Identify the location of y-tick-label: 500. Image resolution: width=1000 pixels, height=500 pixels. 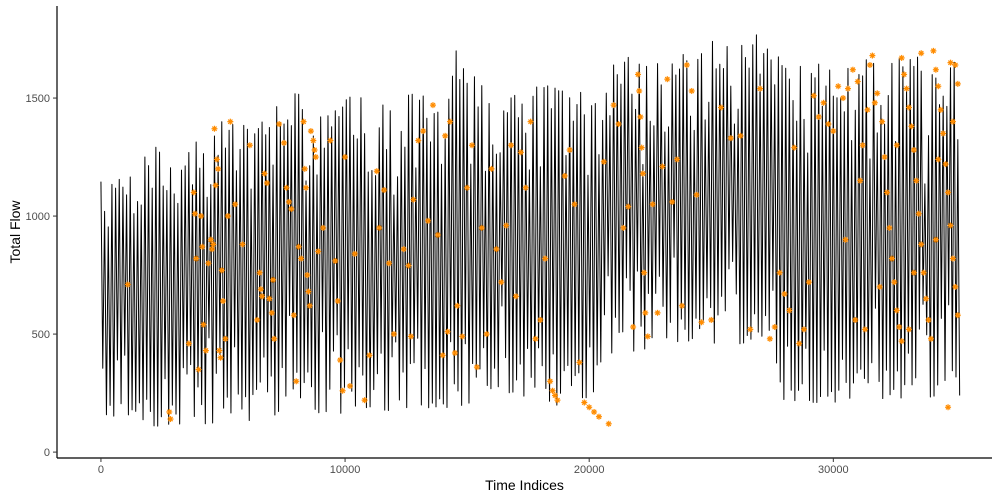
(41, 335).